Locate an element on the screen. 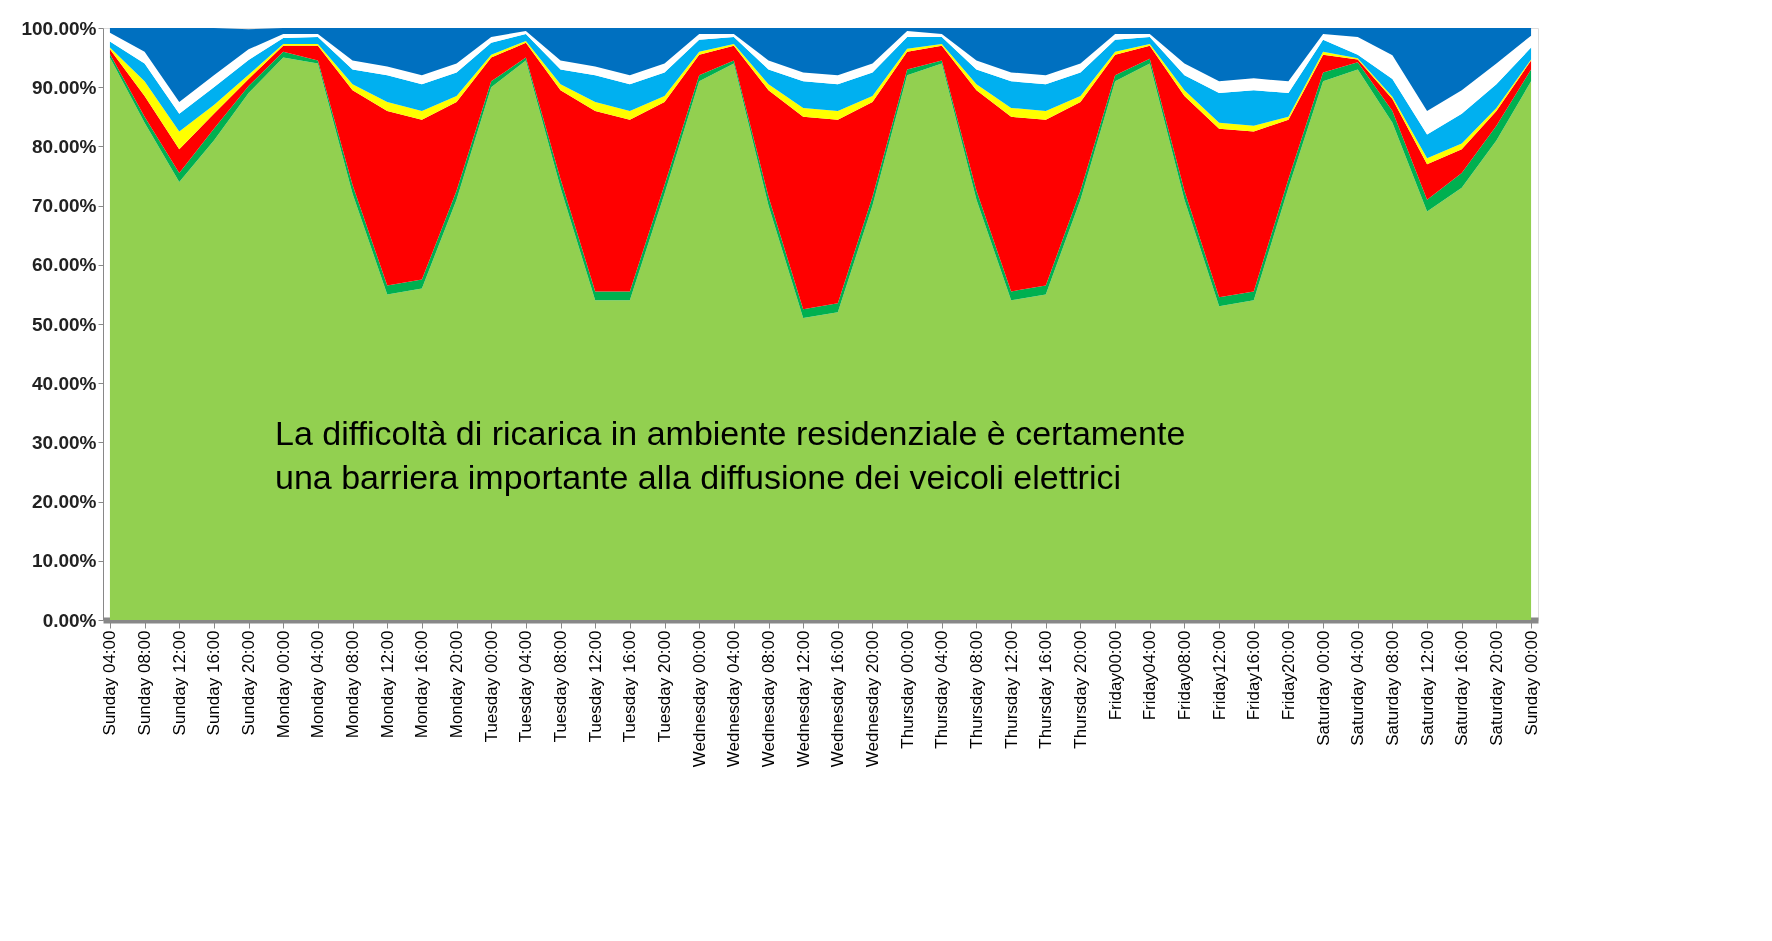 This screenshot has height=941, width=1772. y-tick-label: 80.00% is located at coordinates (64, 146).